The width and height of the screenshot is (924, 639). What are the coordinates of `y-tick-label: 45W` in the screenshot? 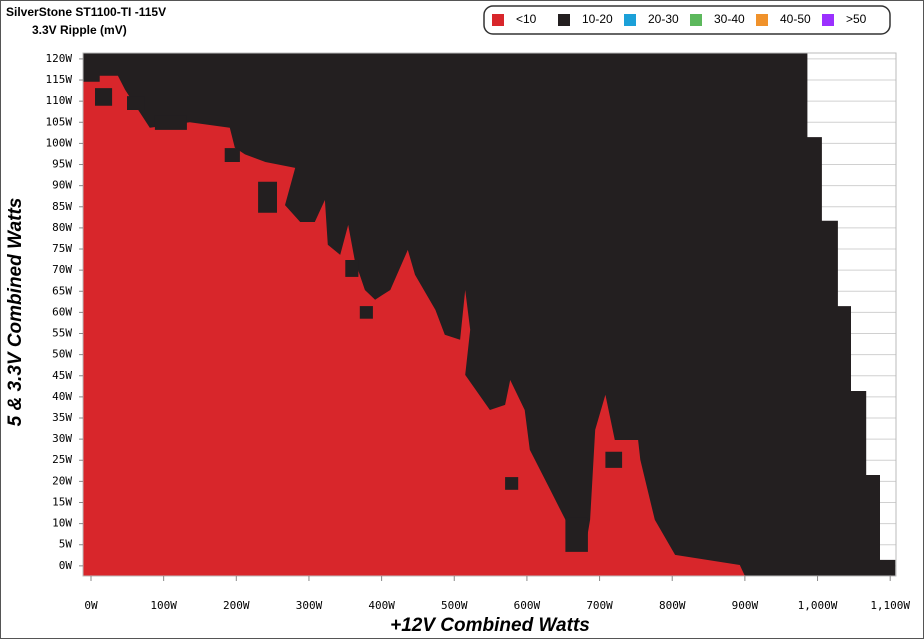 It's located at (62, 375).